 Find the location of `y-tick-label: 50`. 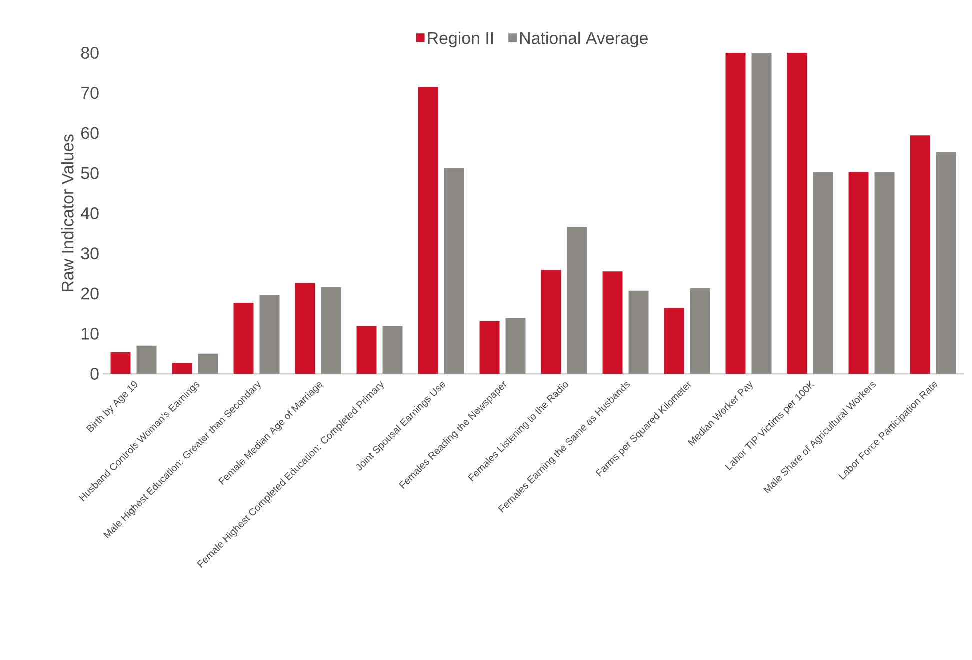

y-tick-label: 50 is located at coordinates (90, 173).